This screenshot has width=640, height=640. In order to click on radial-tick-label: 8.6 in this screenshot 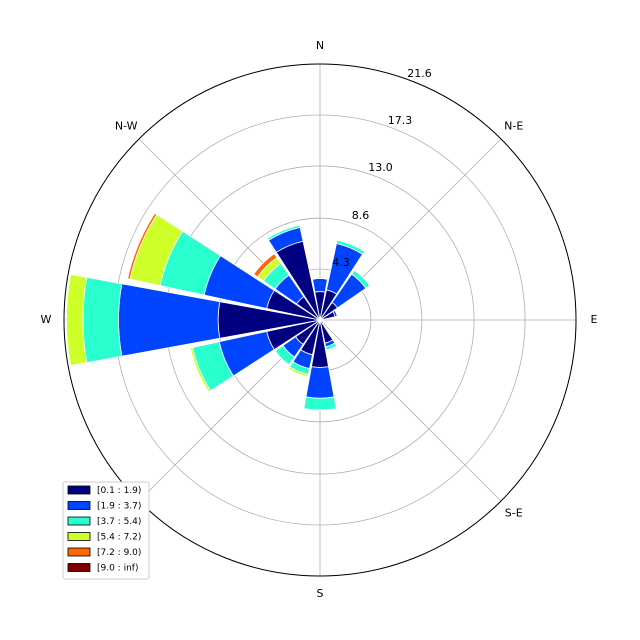, I will do `click(361, 215)`.